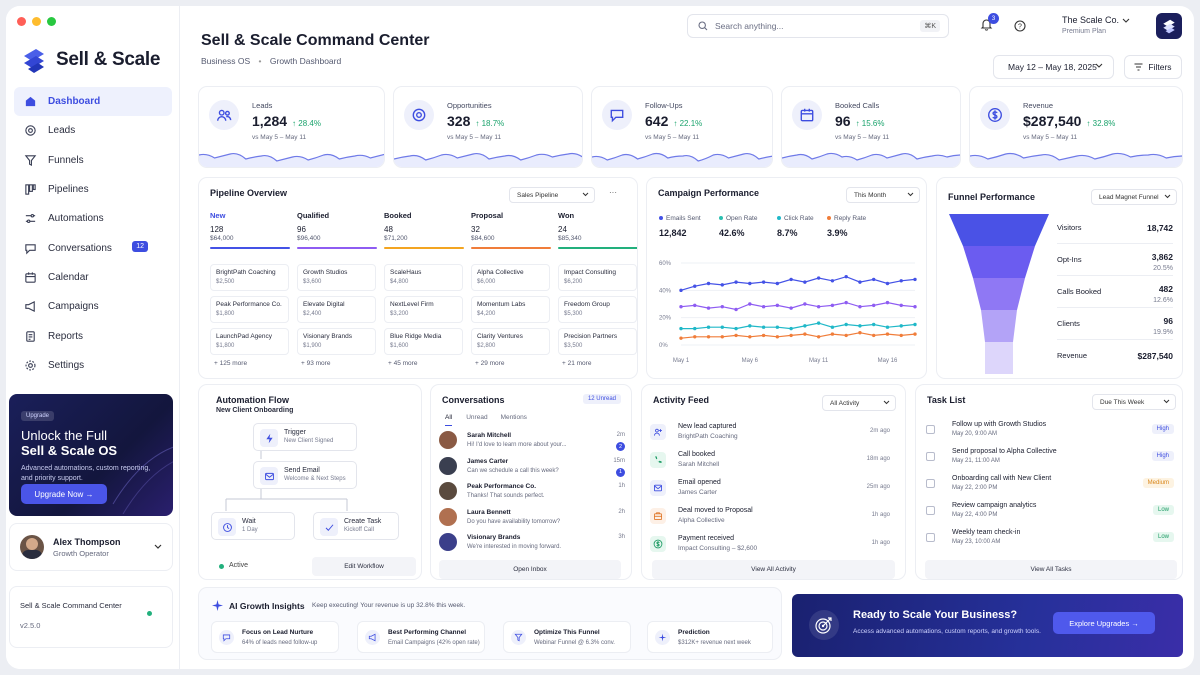  Describe the element at coordinates (423, 277) in the screenshot. I see `deal-card: ScaleHaus $4,800` at that location.